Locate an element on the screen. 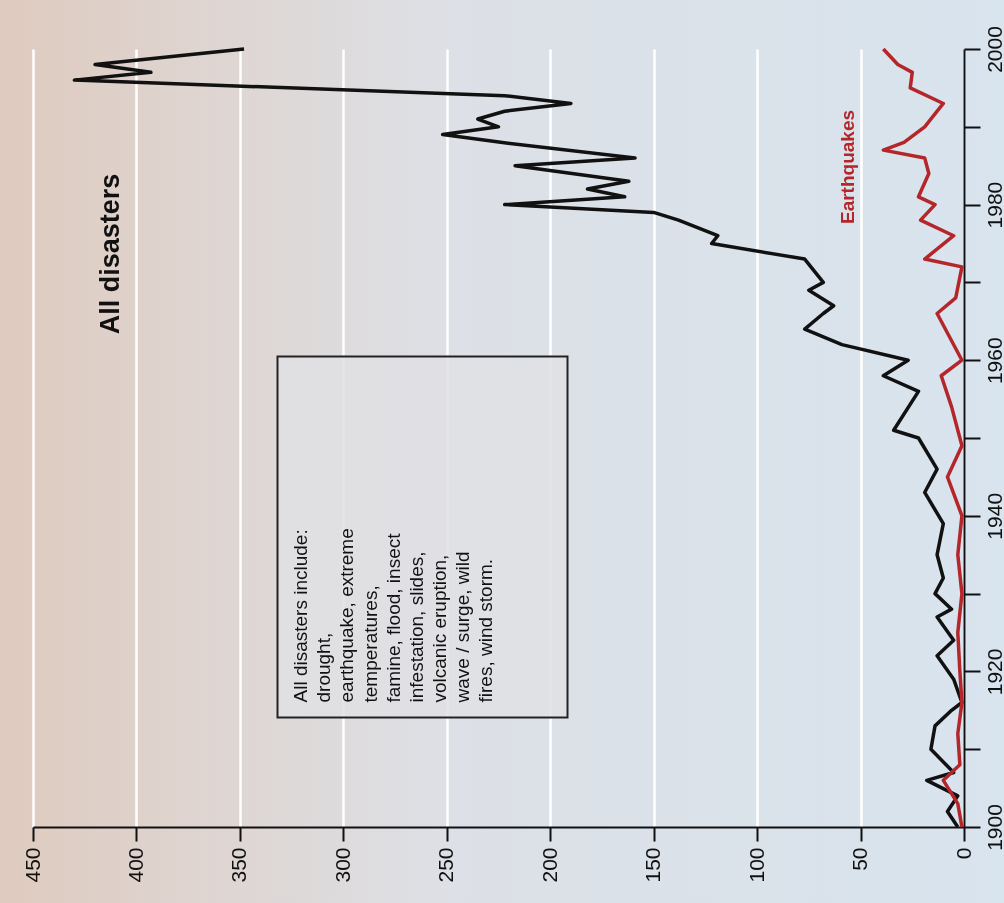  x-tick-label: 250 is located at coordinates (446, 865).